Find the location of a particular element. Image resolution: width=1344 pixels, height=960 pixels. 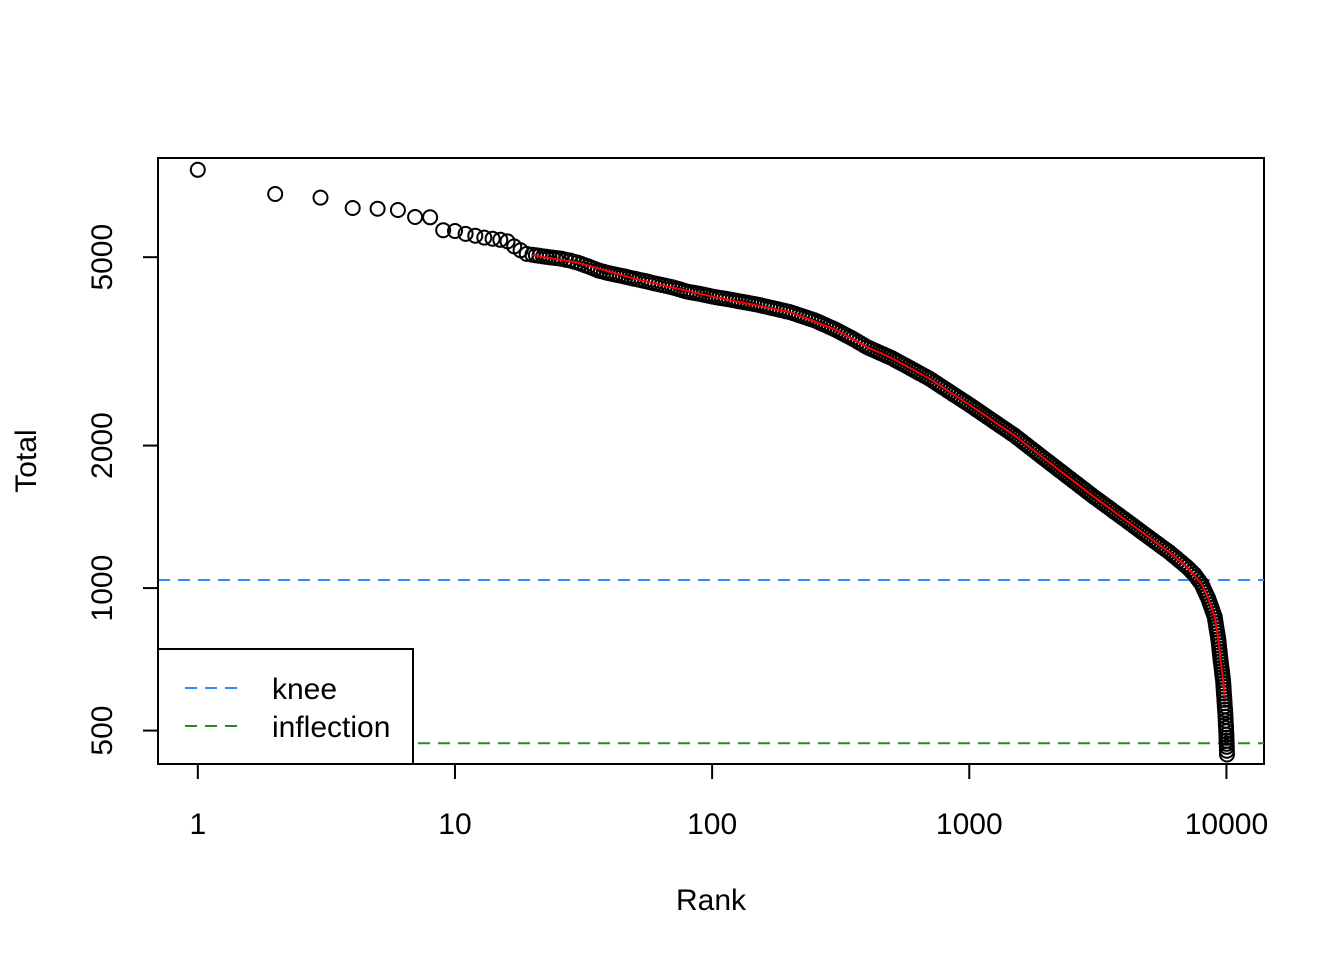

x-tick-label: 1000 is located at coordinates (969, 824).